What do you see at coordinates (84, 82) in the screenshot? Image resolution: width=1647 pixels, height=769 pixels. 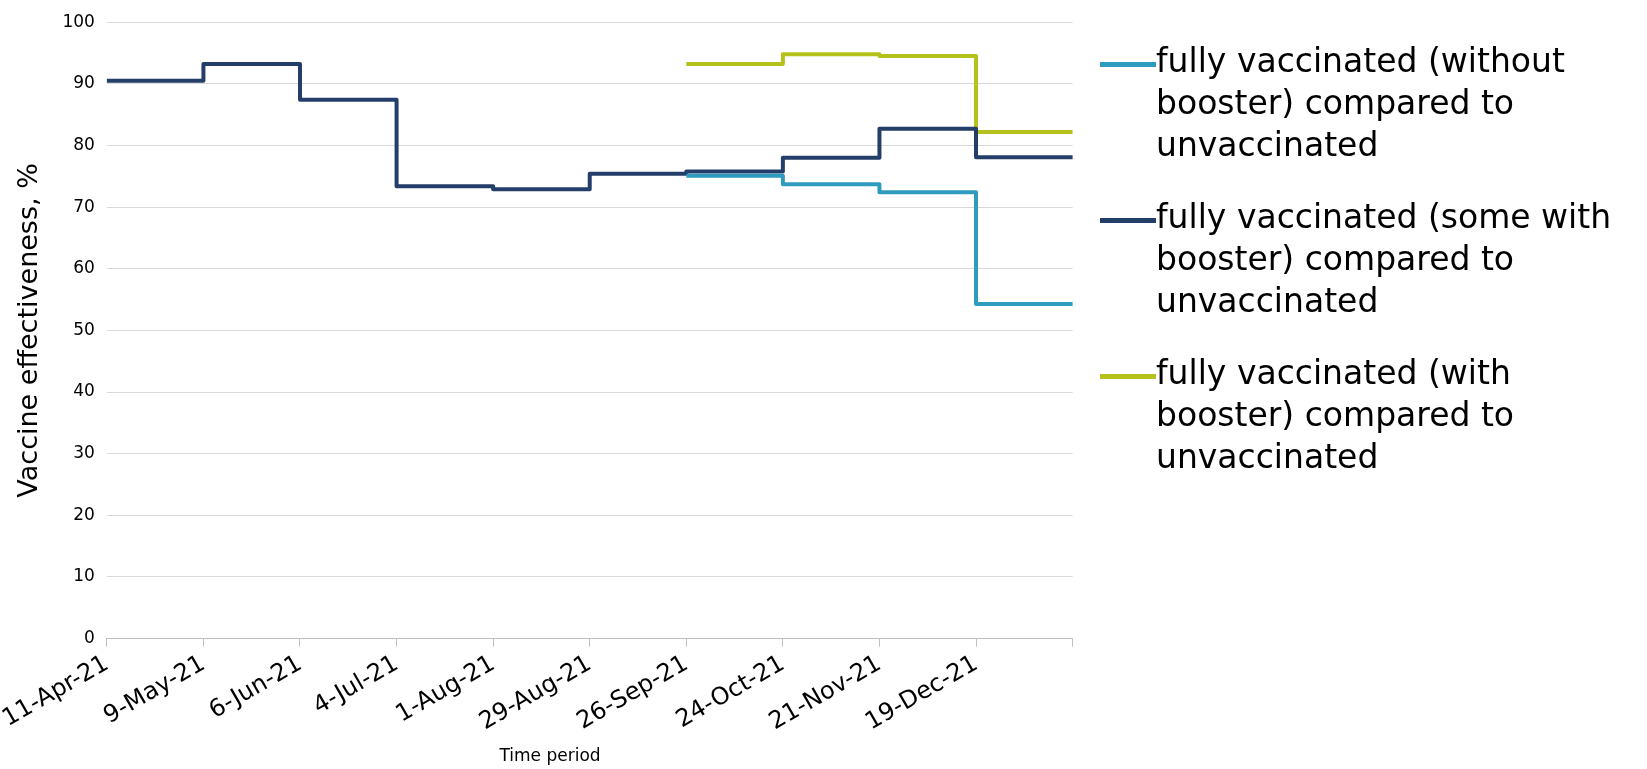 I see `y-tick-label: 90` at bounding box center [84, 82].